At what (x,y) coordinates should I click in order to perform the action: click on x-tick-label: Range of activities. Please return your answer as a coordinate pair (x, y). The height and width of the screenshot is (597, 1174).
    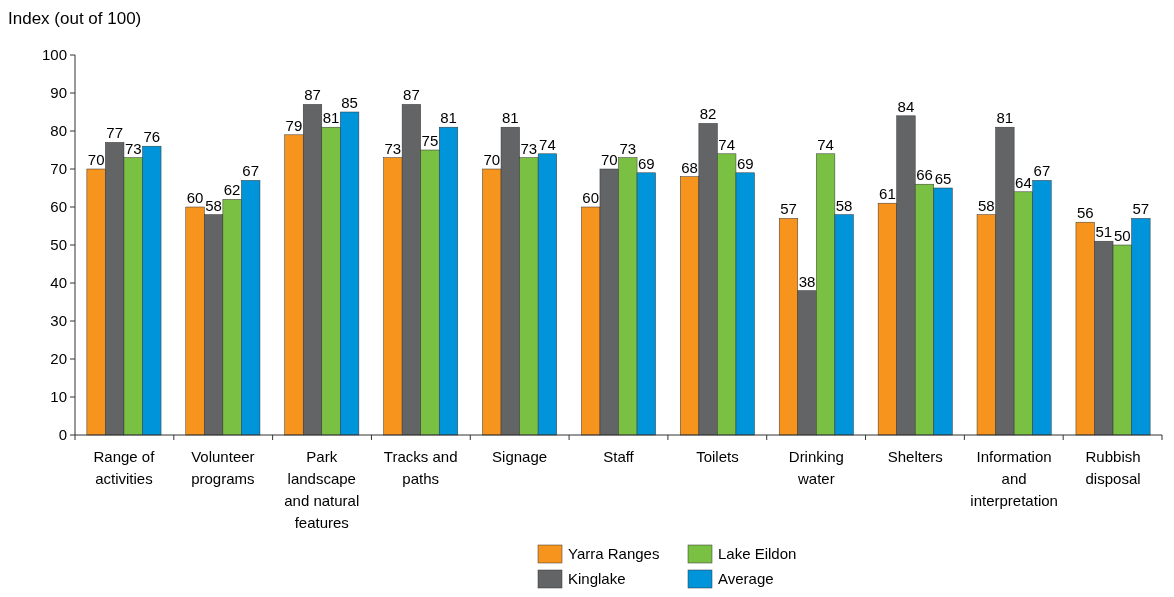
    Looking at the image, I should click on (124, 467).